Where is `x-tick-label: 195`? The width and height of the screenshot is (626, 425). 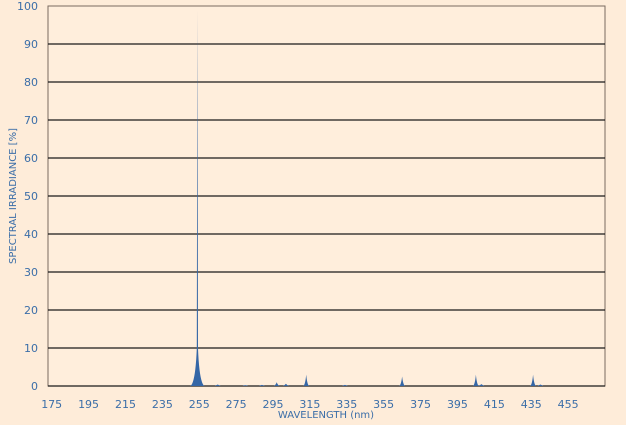 x-tick-label: 195 is located at coordinates (88, 404).